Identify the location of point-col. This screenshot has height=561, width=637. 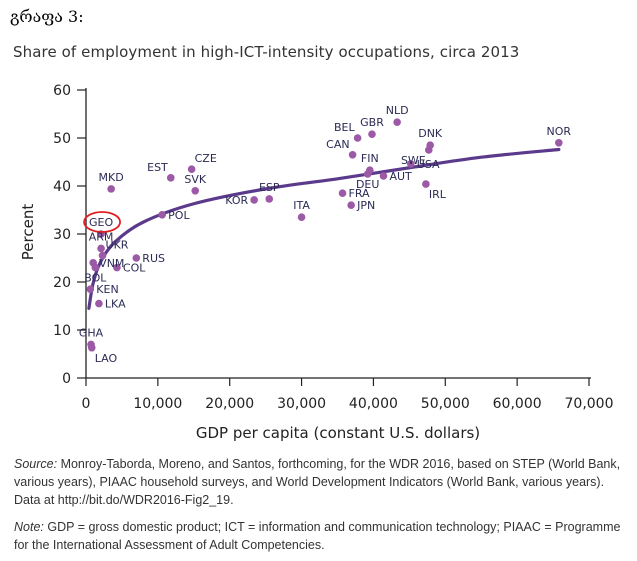
(117, 267).